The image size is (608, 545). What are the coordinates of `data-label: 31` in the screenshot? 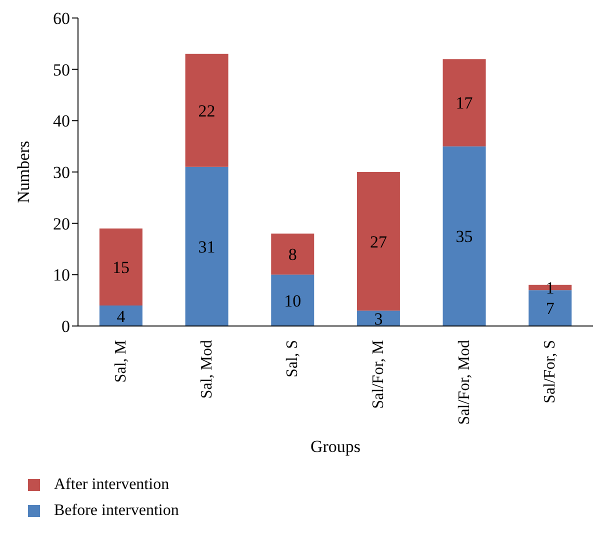 It's located at (207, 246).